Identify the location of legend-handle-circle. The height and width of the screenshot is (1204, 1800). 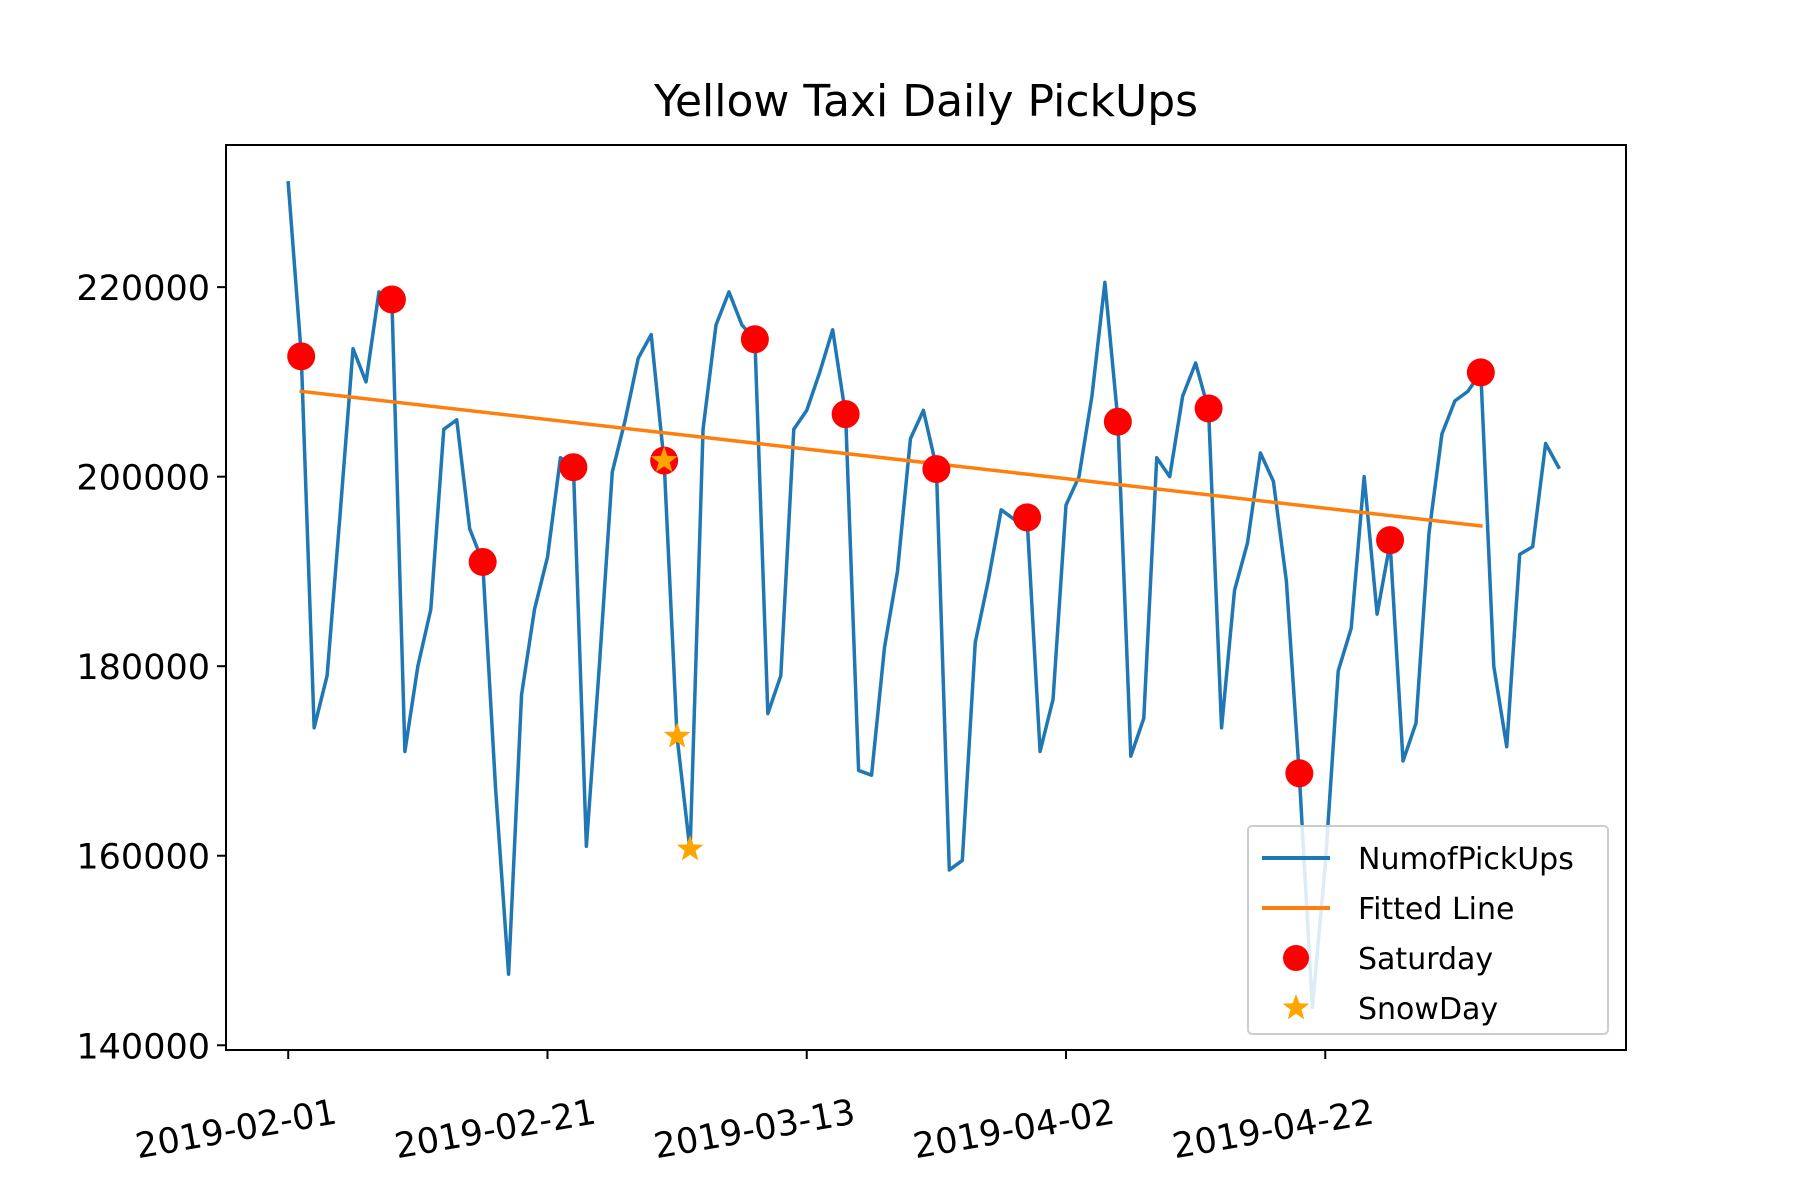
(1296, 958).